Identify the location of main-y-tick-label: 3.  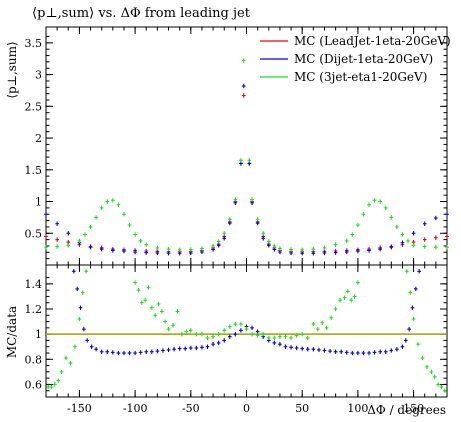
(38, 75).